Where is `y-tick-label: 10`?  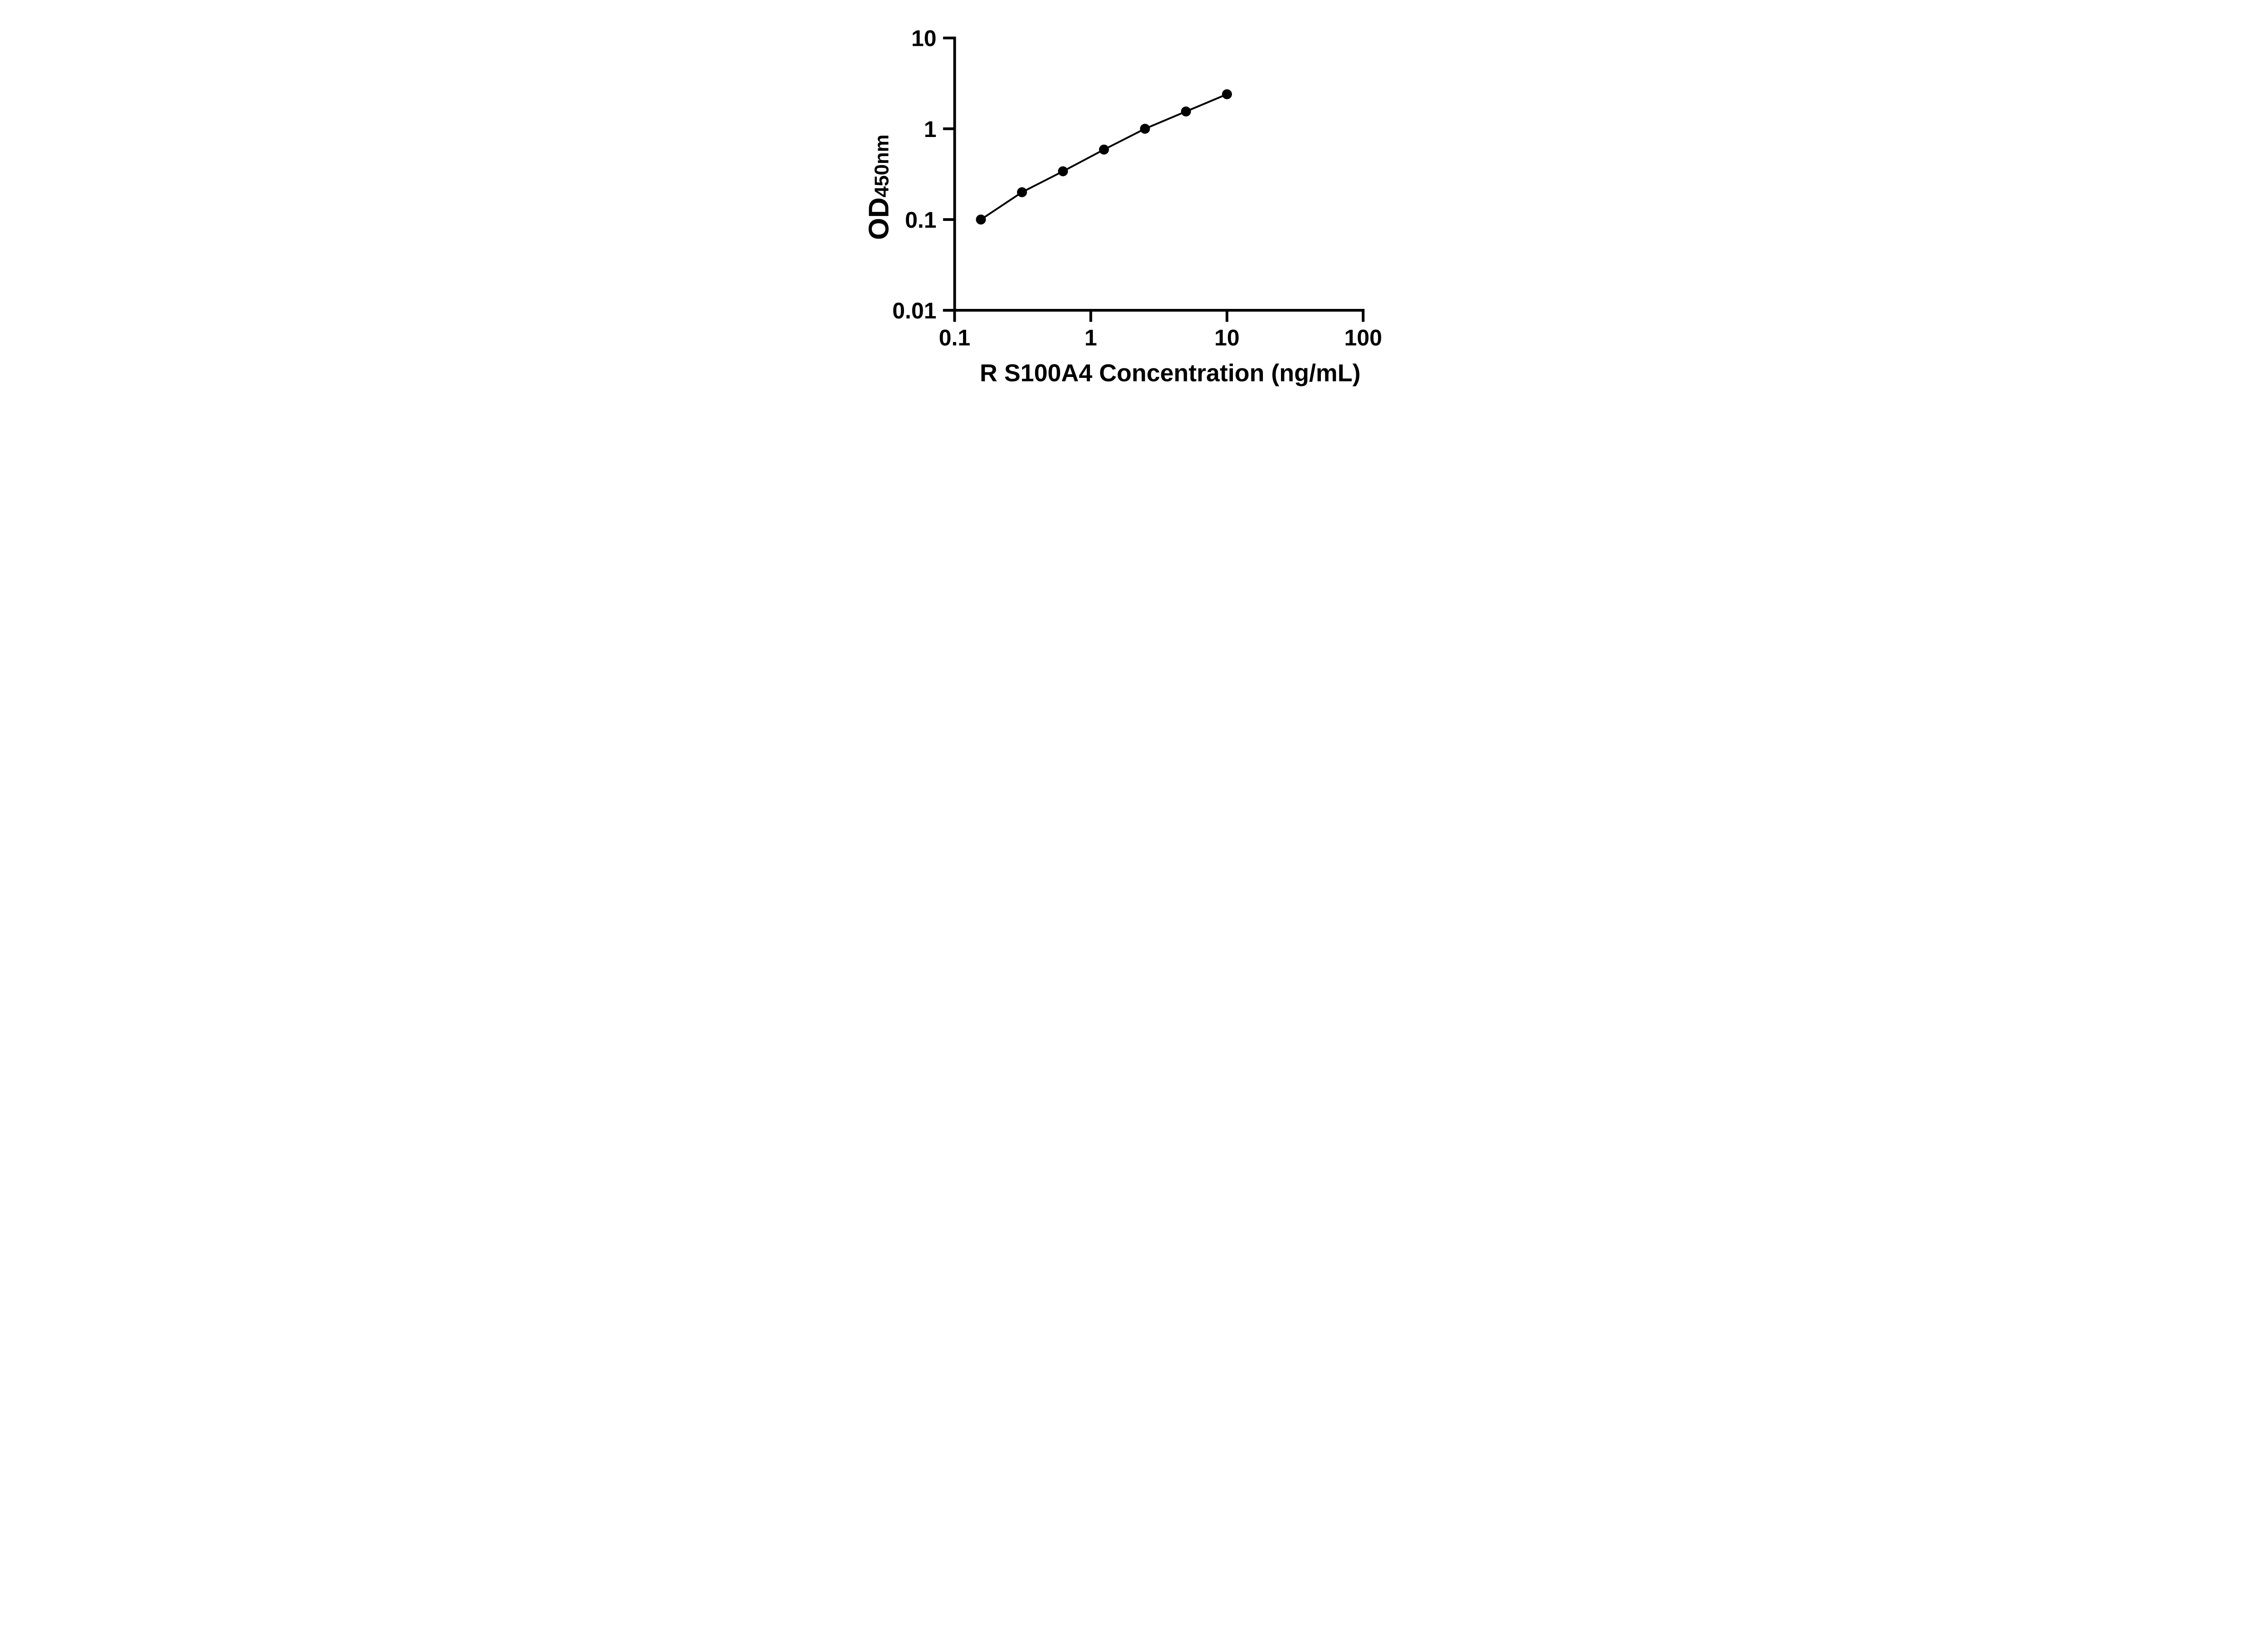
y-tick-label: 10 is located at coordinates (924, 38).